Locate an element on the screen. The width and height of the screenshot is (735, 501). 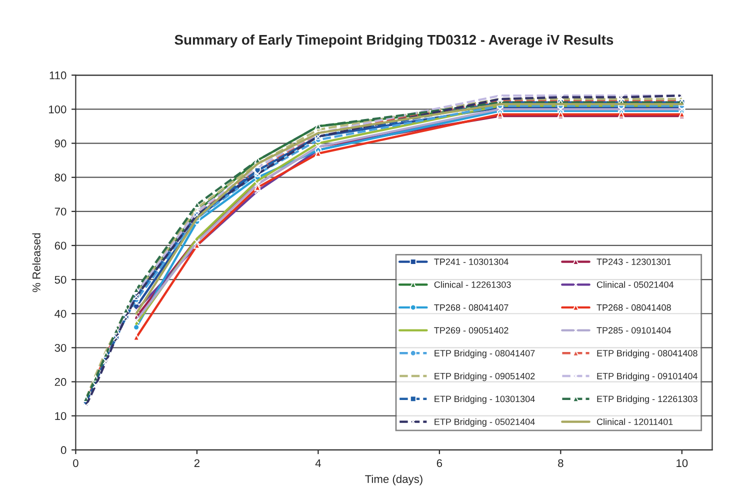
legend-label: ETP Bridging - 10301304 is located at coordinates (484, 400).